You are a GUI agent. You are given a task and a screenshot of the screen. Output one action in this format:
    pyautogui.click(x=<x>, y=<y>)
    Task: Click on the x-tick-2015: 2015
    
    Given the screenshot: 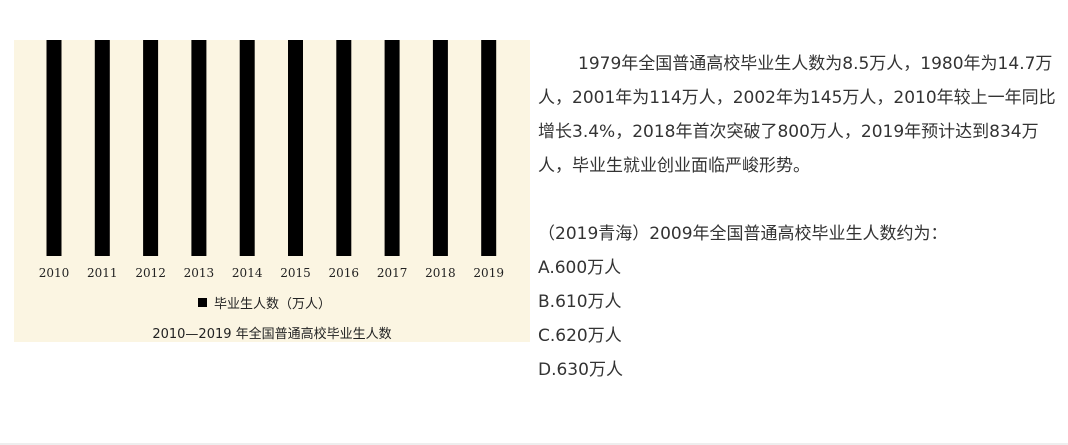 What is the action you would take?
    pyautogui.click(x=295, y=273)
    